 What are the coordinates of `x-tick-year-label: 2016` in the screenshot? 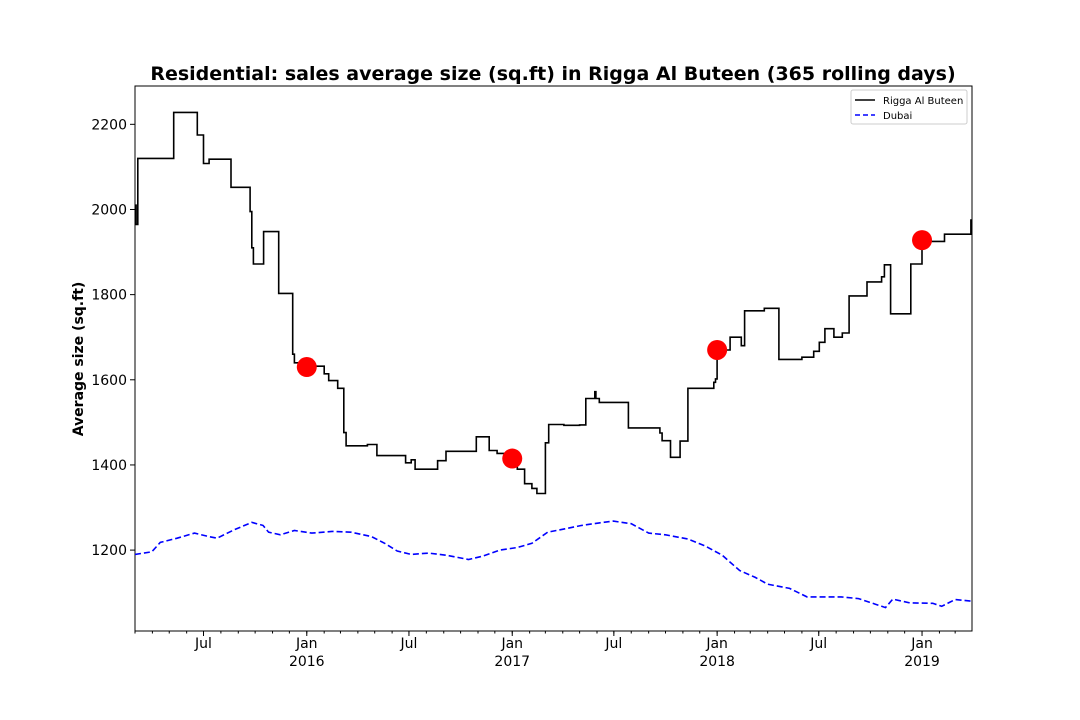 It's located at (307, 662).